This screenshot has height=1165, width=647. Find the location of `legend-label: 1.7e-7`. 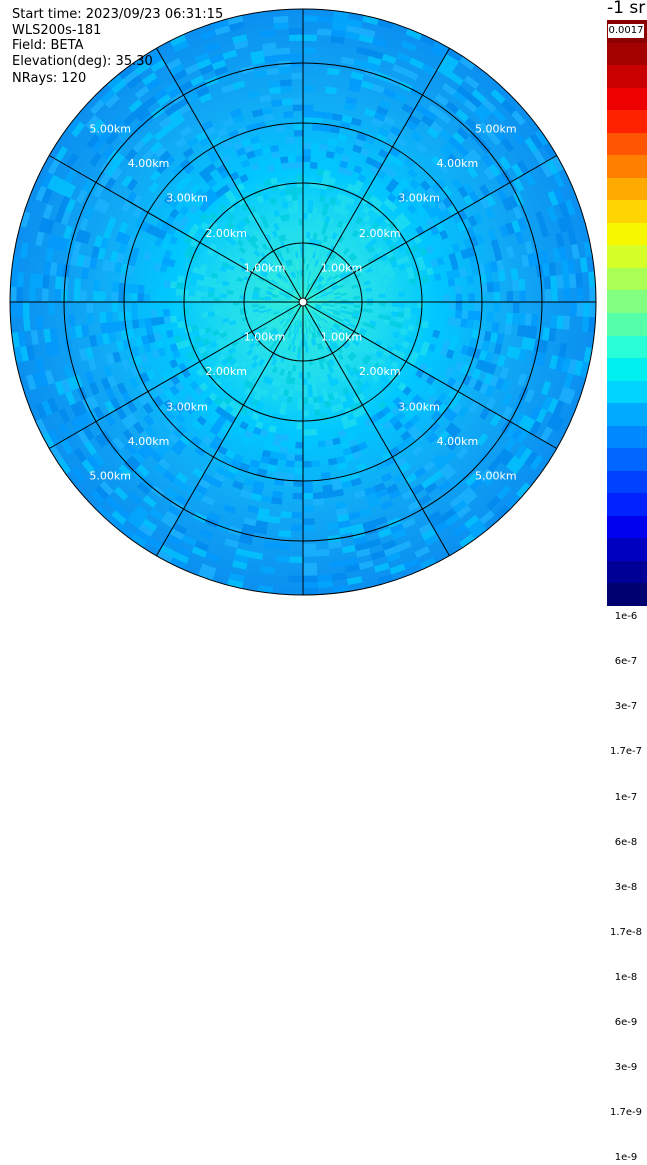

legend-label: 1.7e-7 is located at coordinates (626, 752).